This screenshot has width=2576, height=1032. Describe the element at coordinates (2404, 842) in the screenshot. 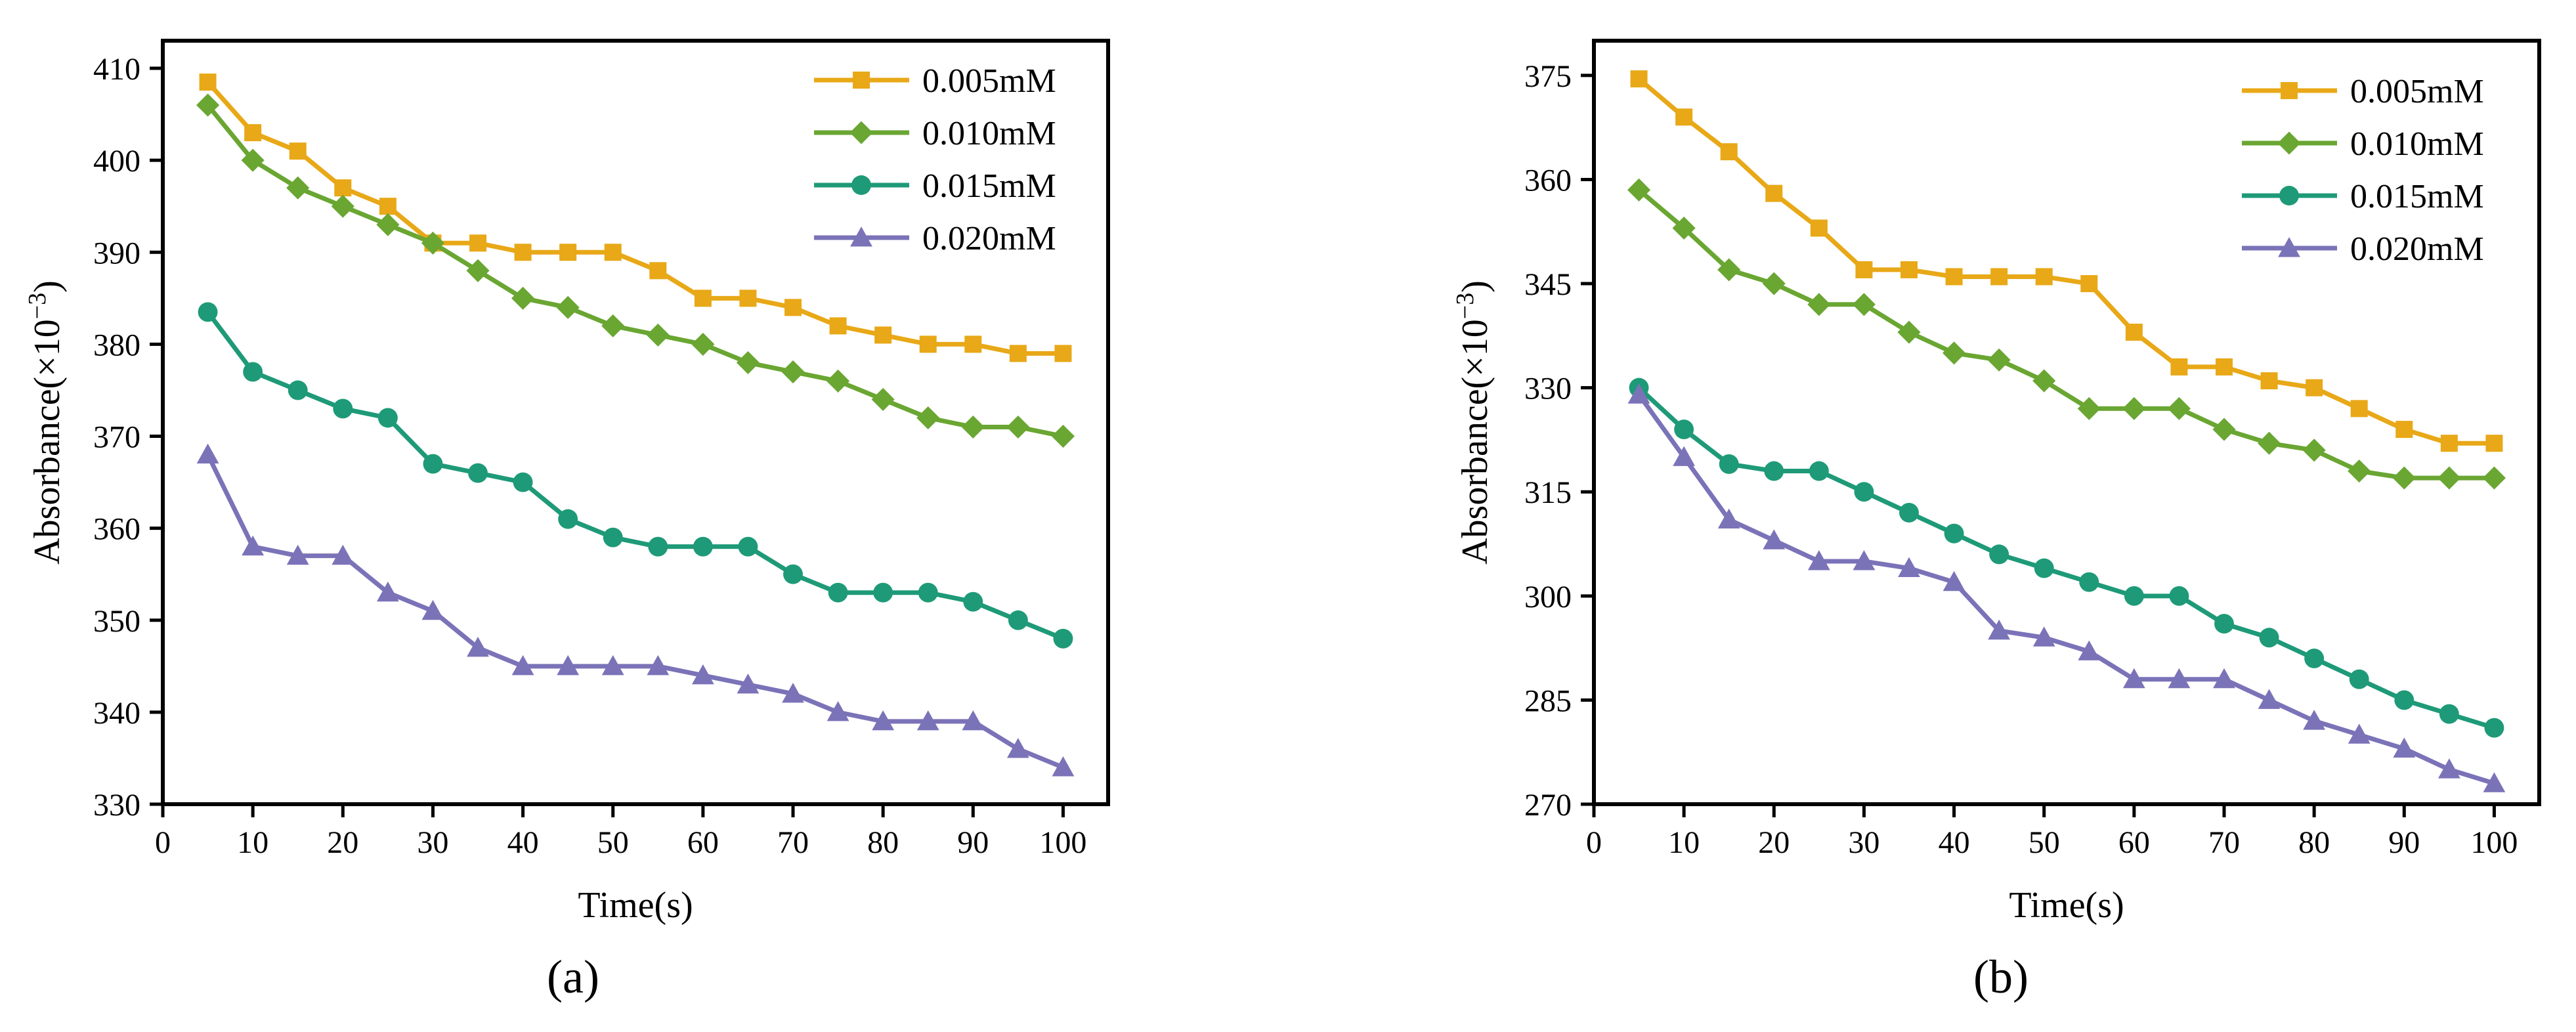

I see `x-tick-label: 90` at that location.